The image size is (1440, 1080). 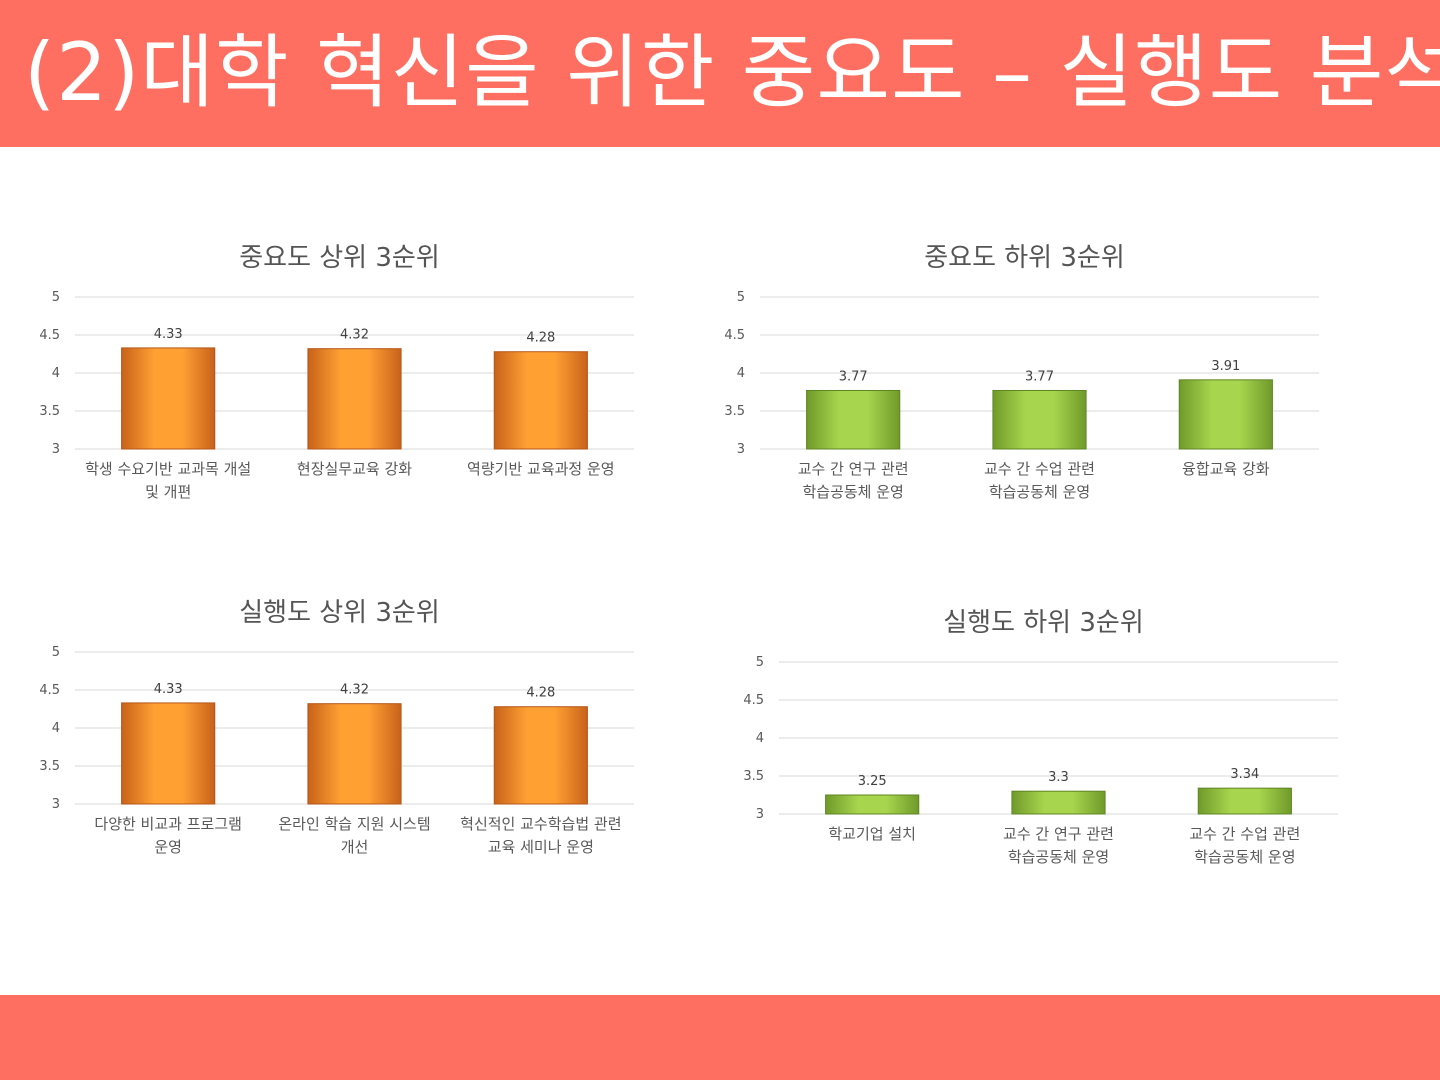 I want to click on category-label: 융합교육 강화, so click(x=1226, y=469).